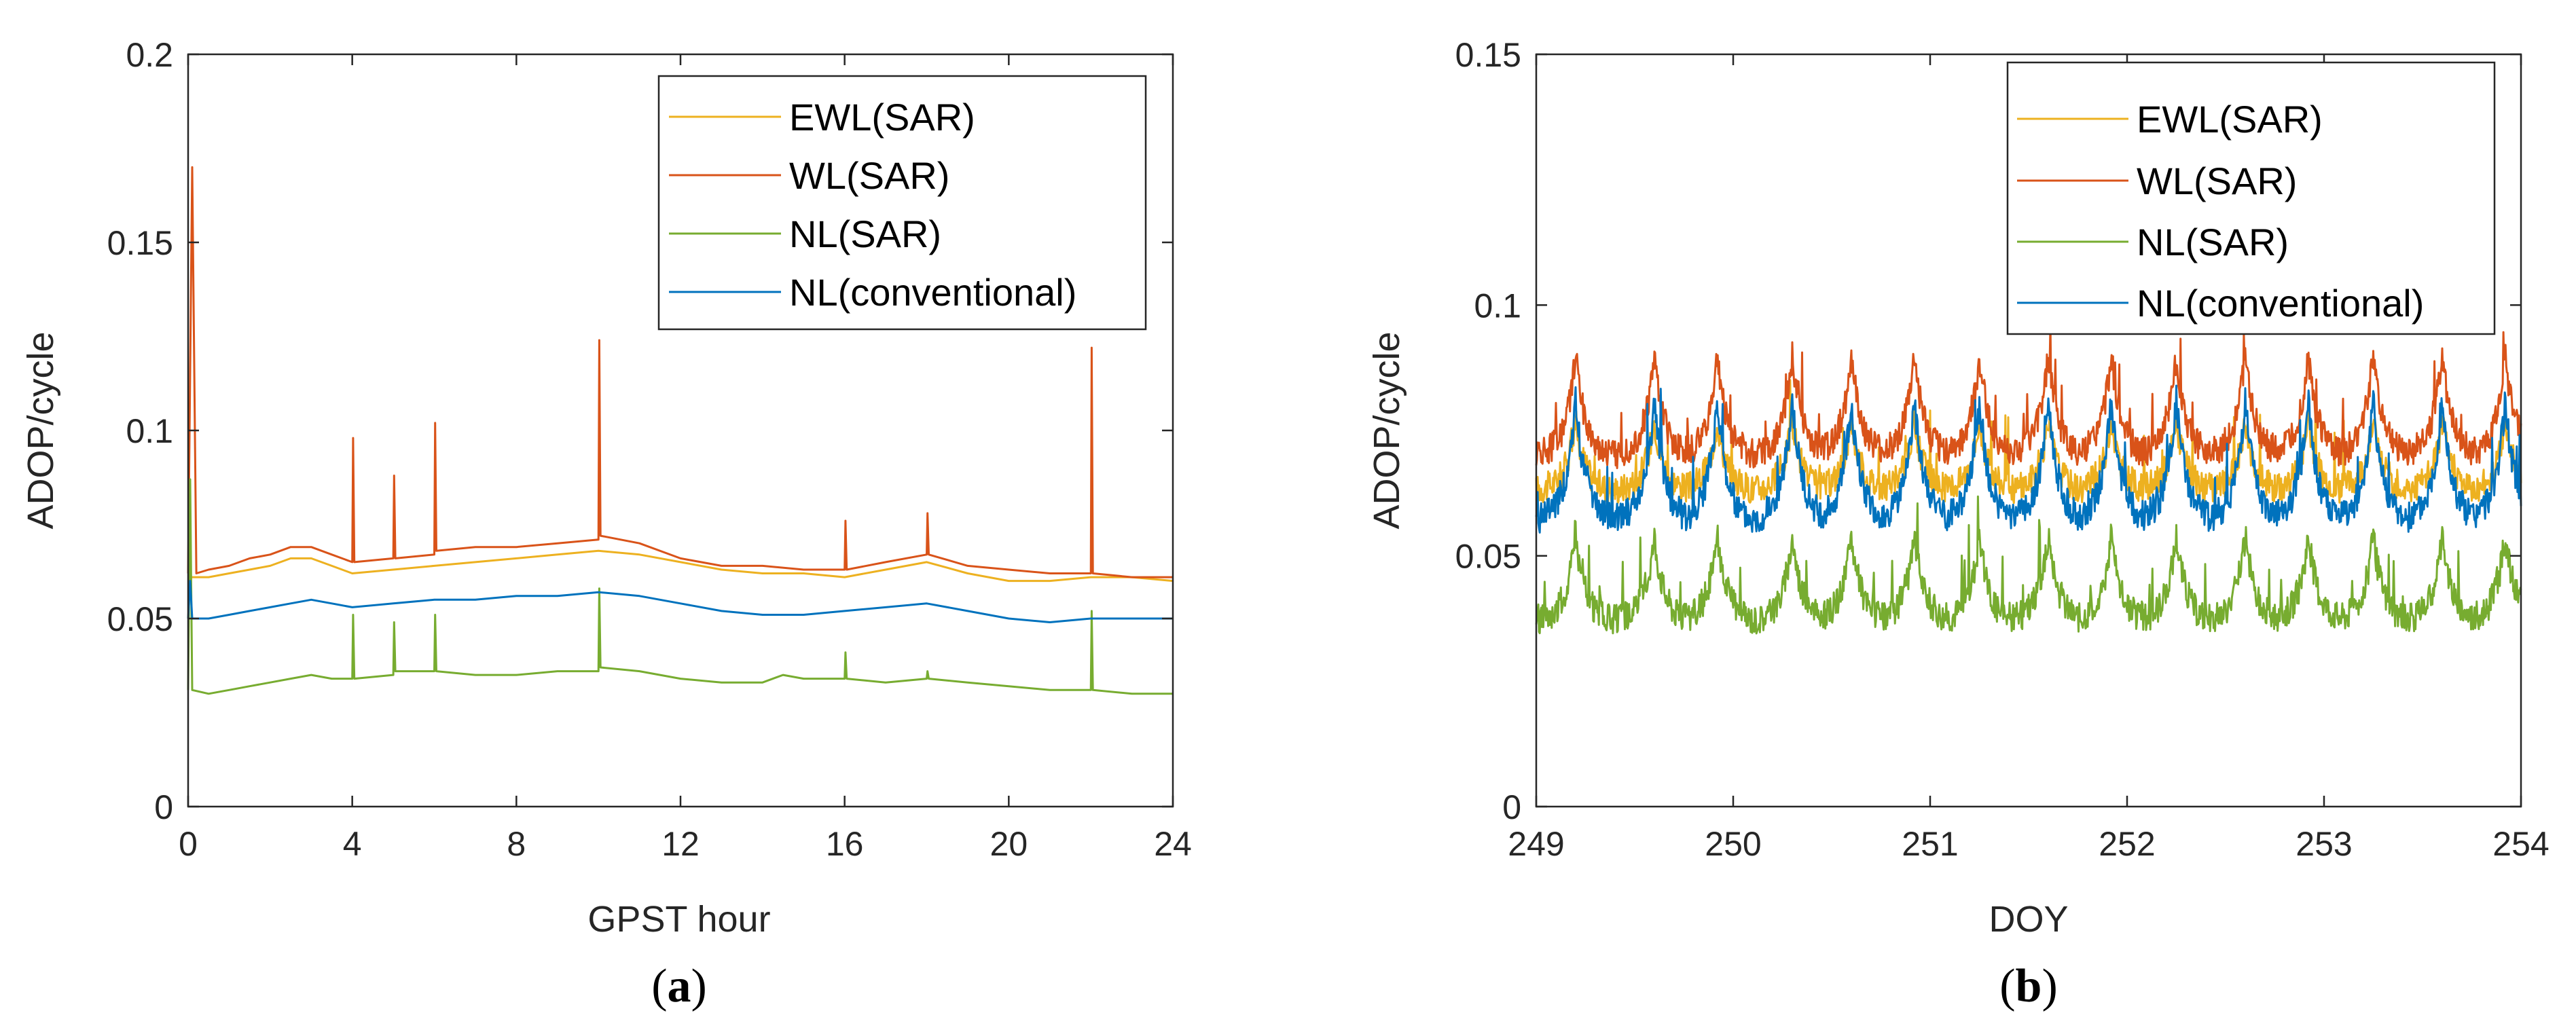 Image resolution: width=2576 pixels, height=1032 pixels. I want to click on panel-b-caption-open: (, so click(2007, 986).